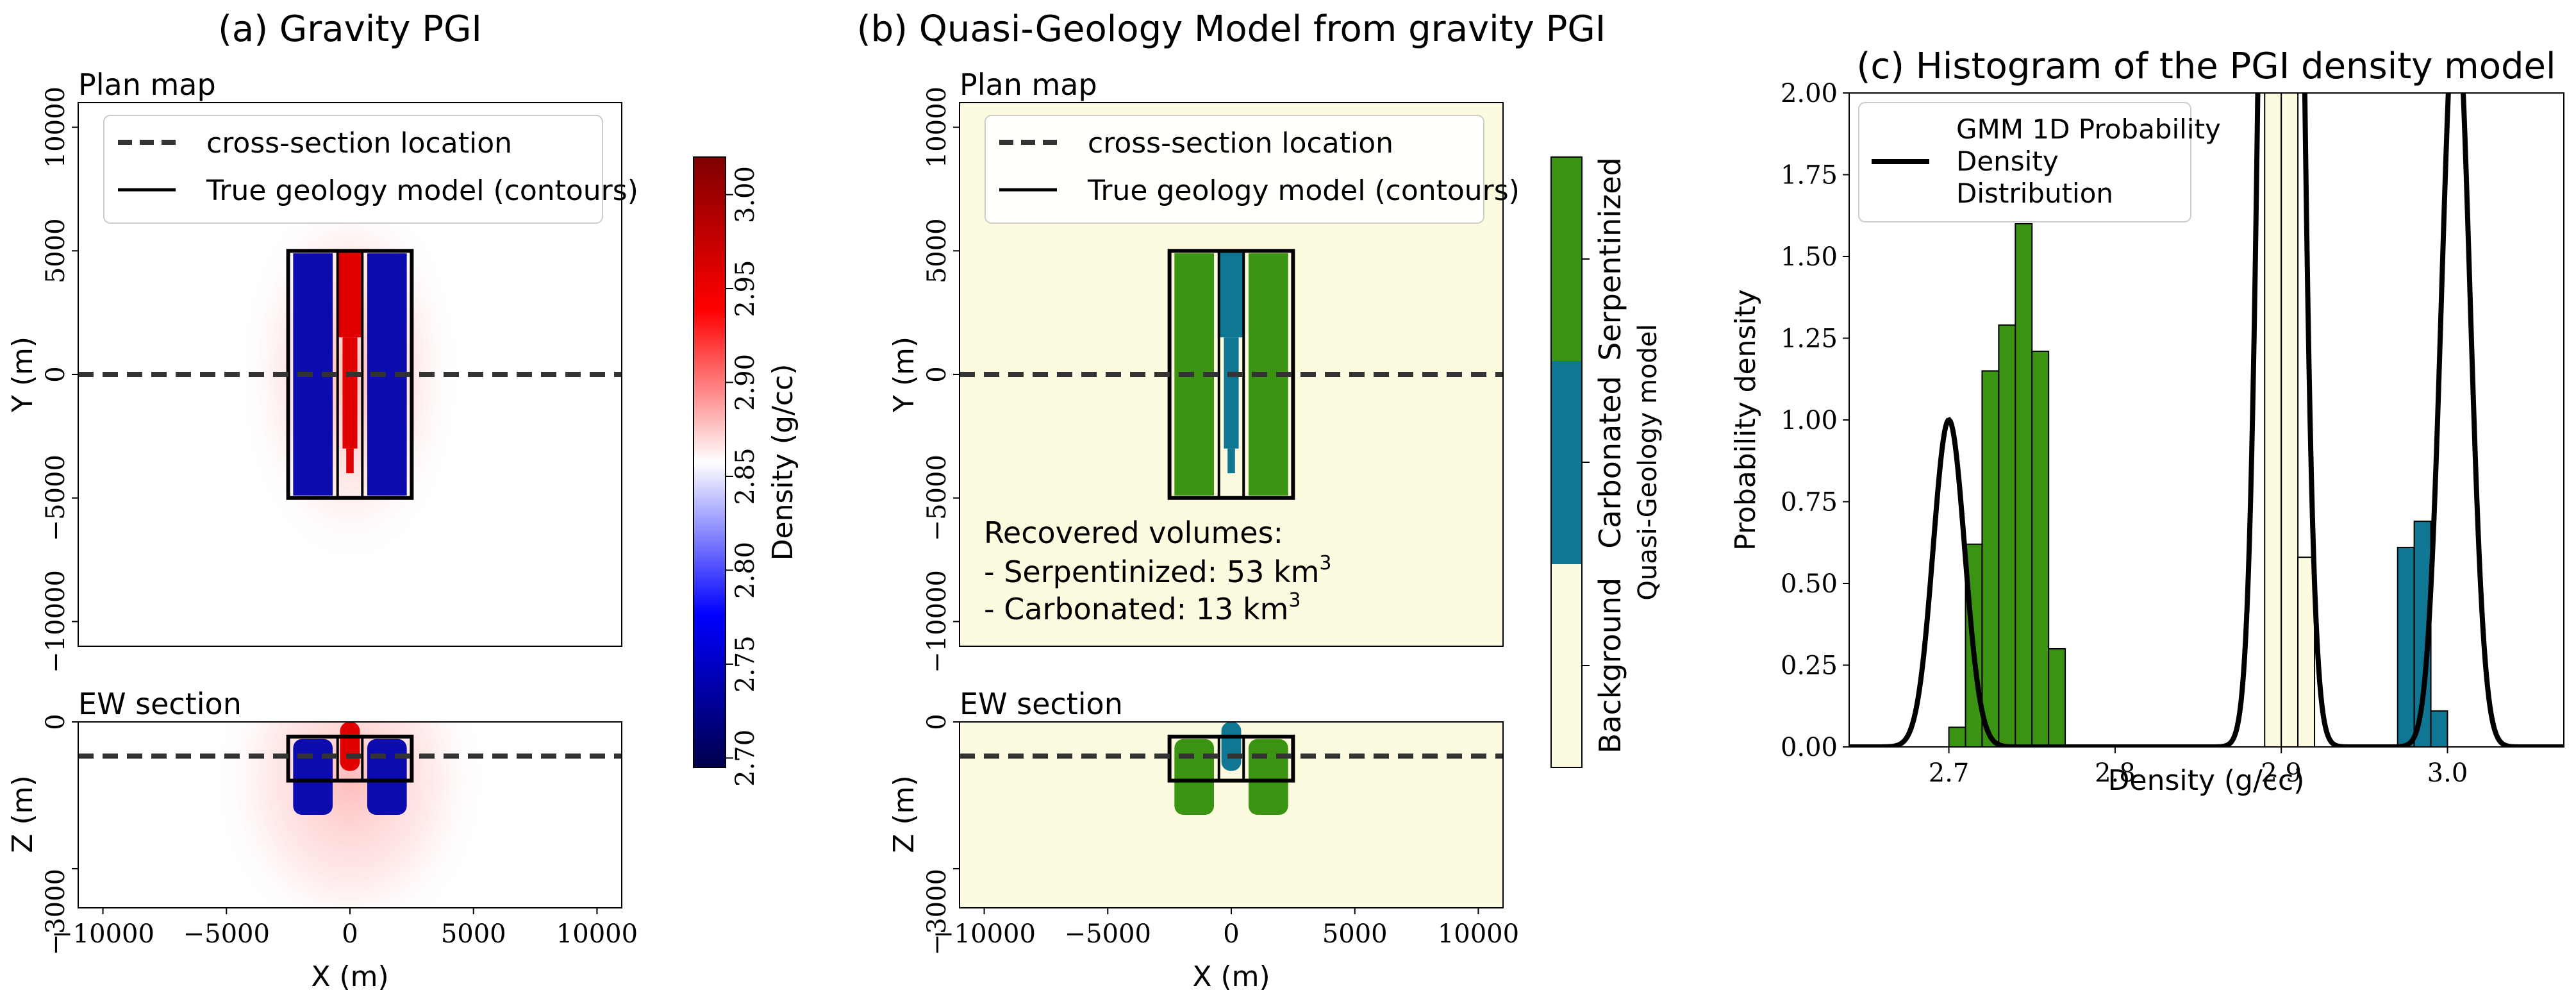 This screenshot has width=2576, height=1004. Describe the element at coordinates (322, 853) in the screenshot. I see `panel-a-section-axes: 0 −3000 −10000 −5000 0 5000 10000 Z (m) X (m)` at that location.